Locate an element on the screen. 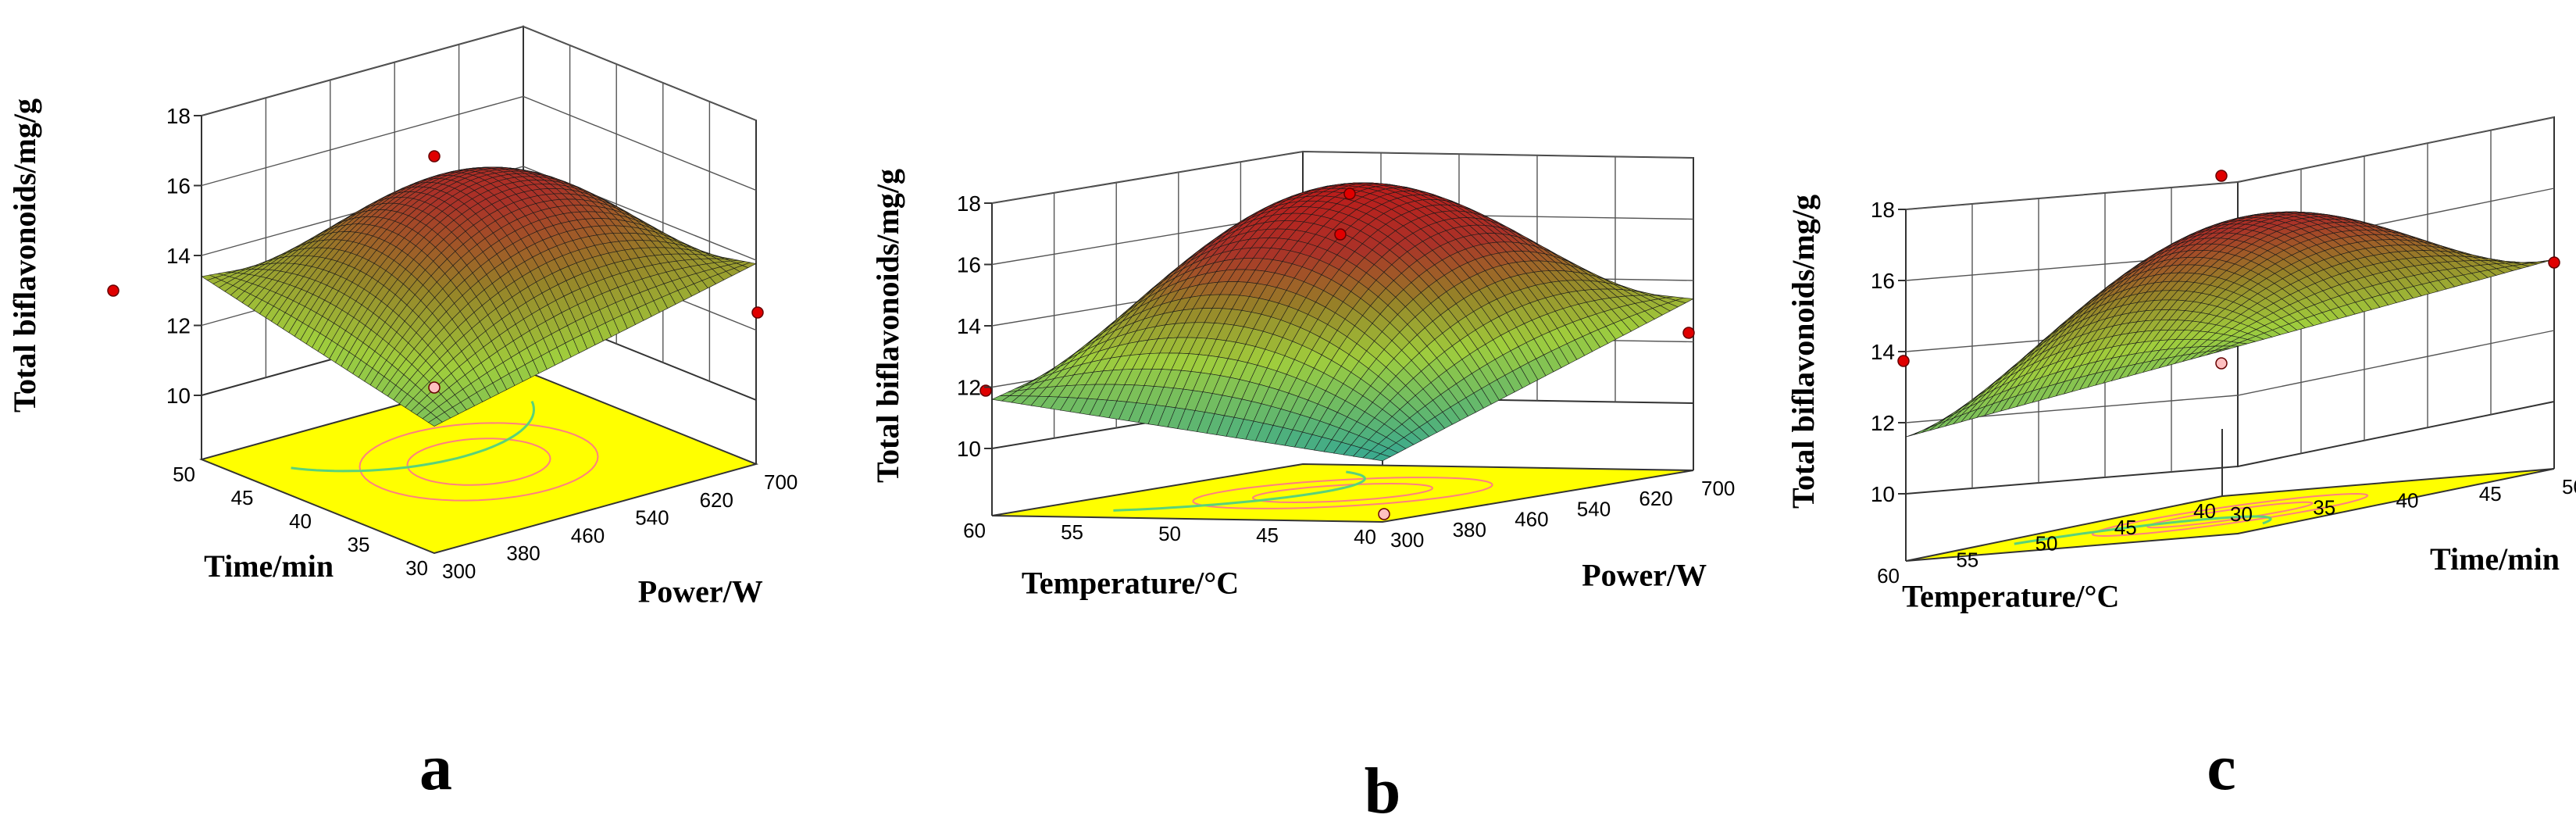 The width and height of the screenshot is (2576, 836). y-tick-label: 30 is located at coordinates (2241, 514).